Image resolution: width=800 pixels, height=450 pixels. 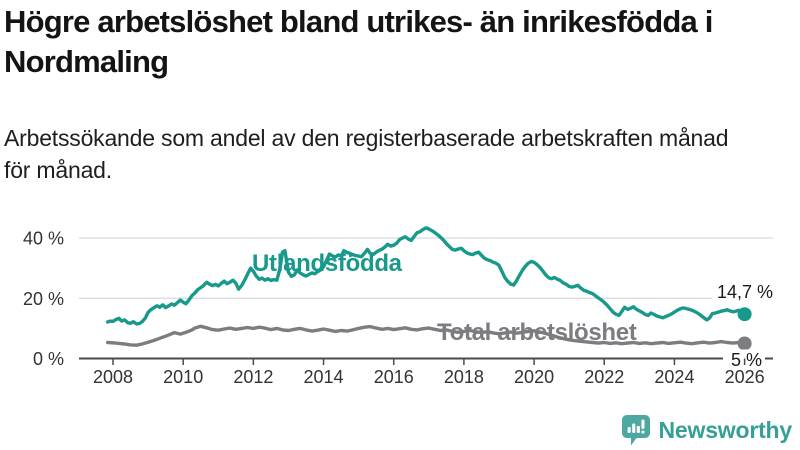 I want to click on page-subtitle-line2: för månad., so click(x=58, y=170).